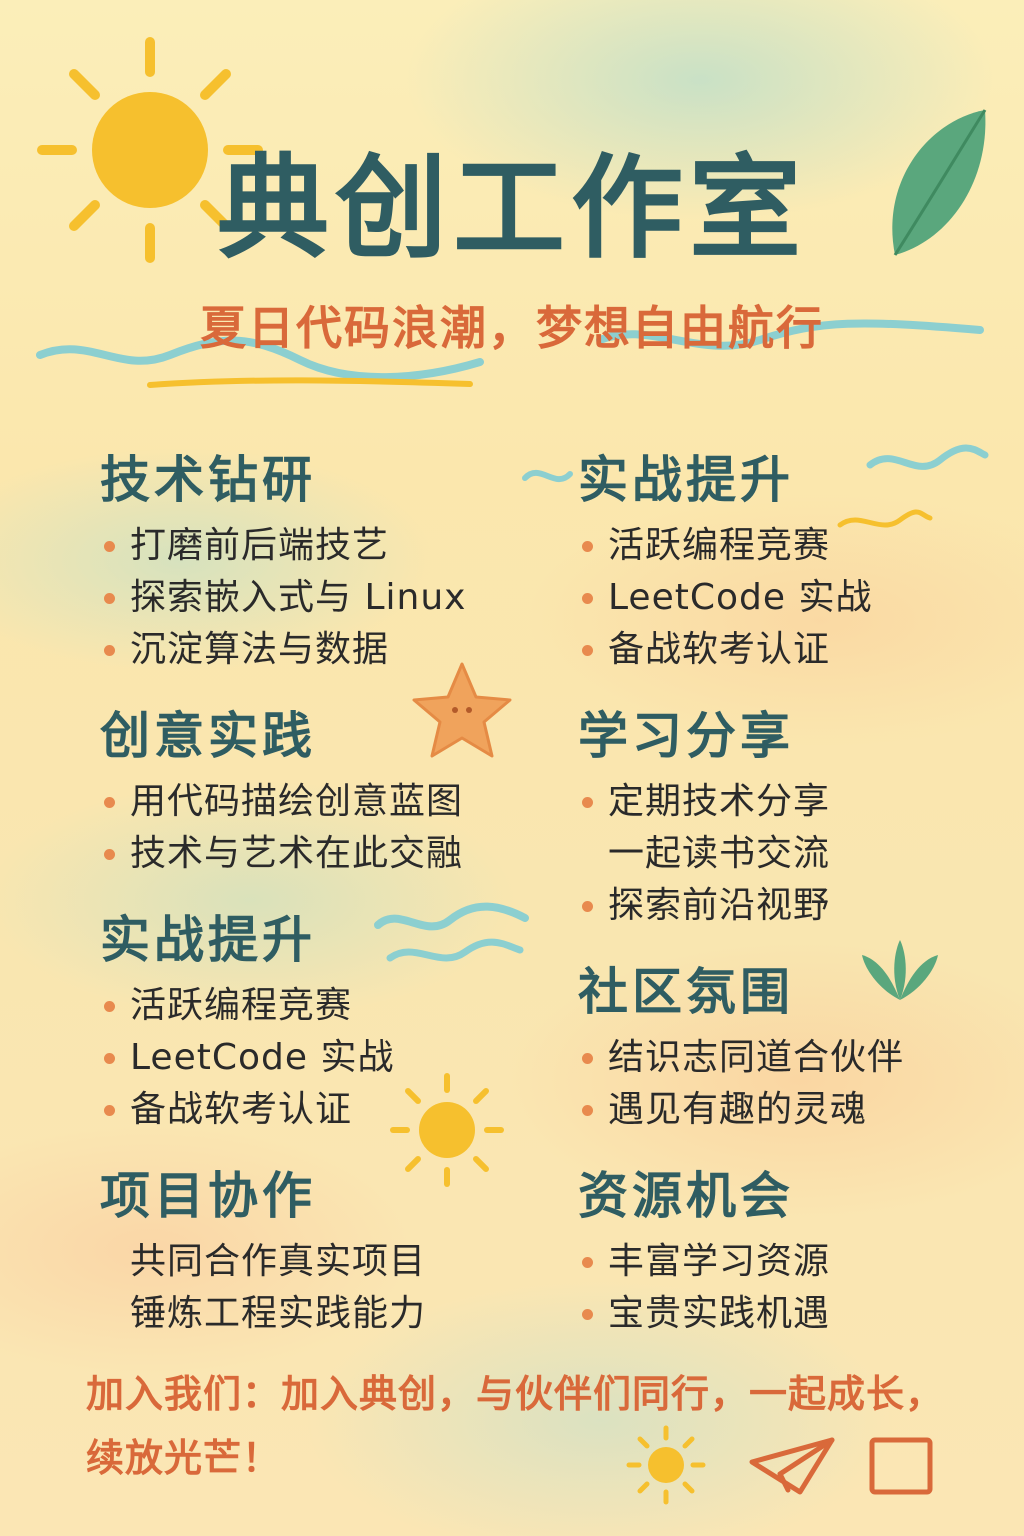 The image size is (1024, 1536). I want to click on list-item: 锤炼工程实践能力, so click(278, 1313).